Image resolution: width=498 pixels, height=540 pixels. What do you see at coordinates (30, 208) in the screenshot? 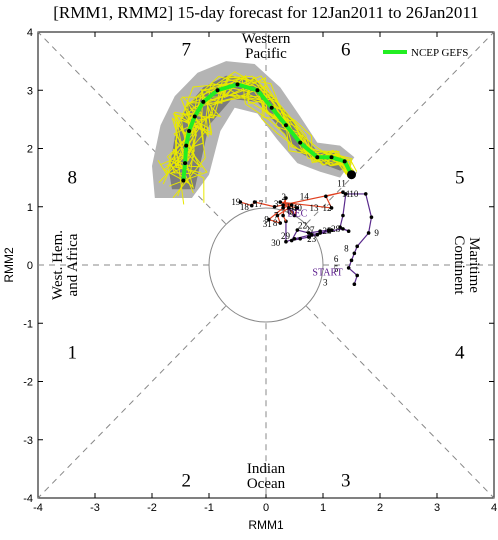
I see `y-tick-label: 1` at bounding box center [30, 208].